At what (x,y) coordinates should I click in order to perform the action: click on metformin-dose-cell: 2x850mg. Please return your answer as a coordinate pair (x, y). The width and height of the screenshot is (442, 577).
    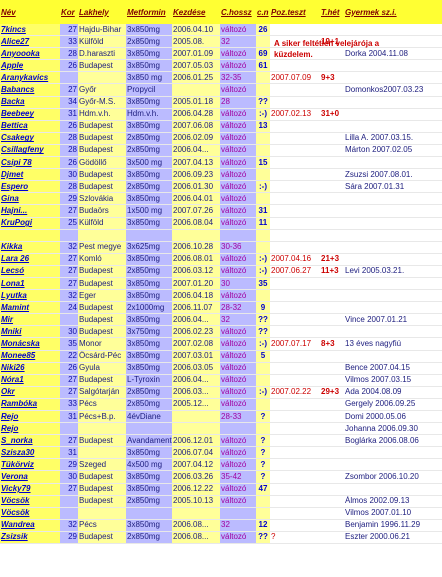
    Looking at the image, I should click on (149, 405).